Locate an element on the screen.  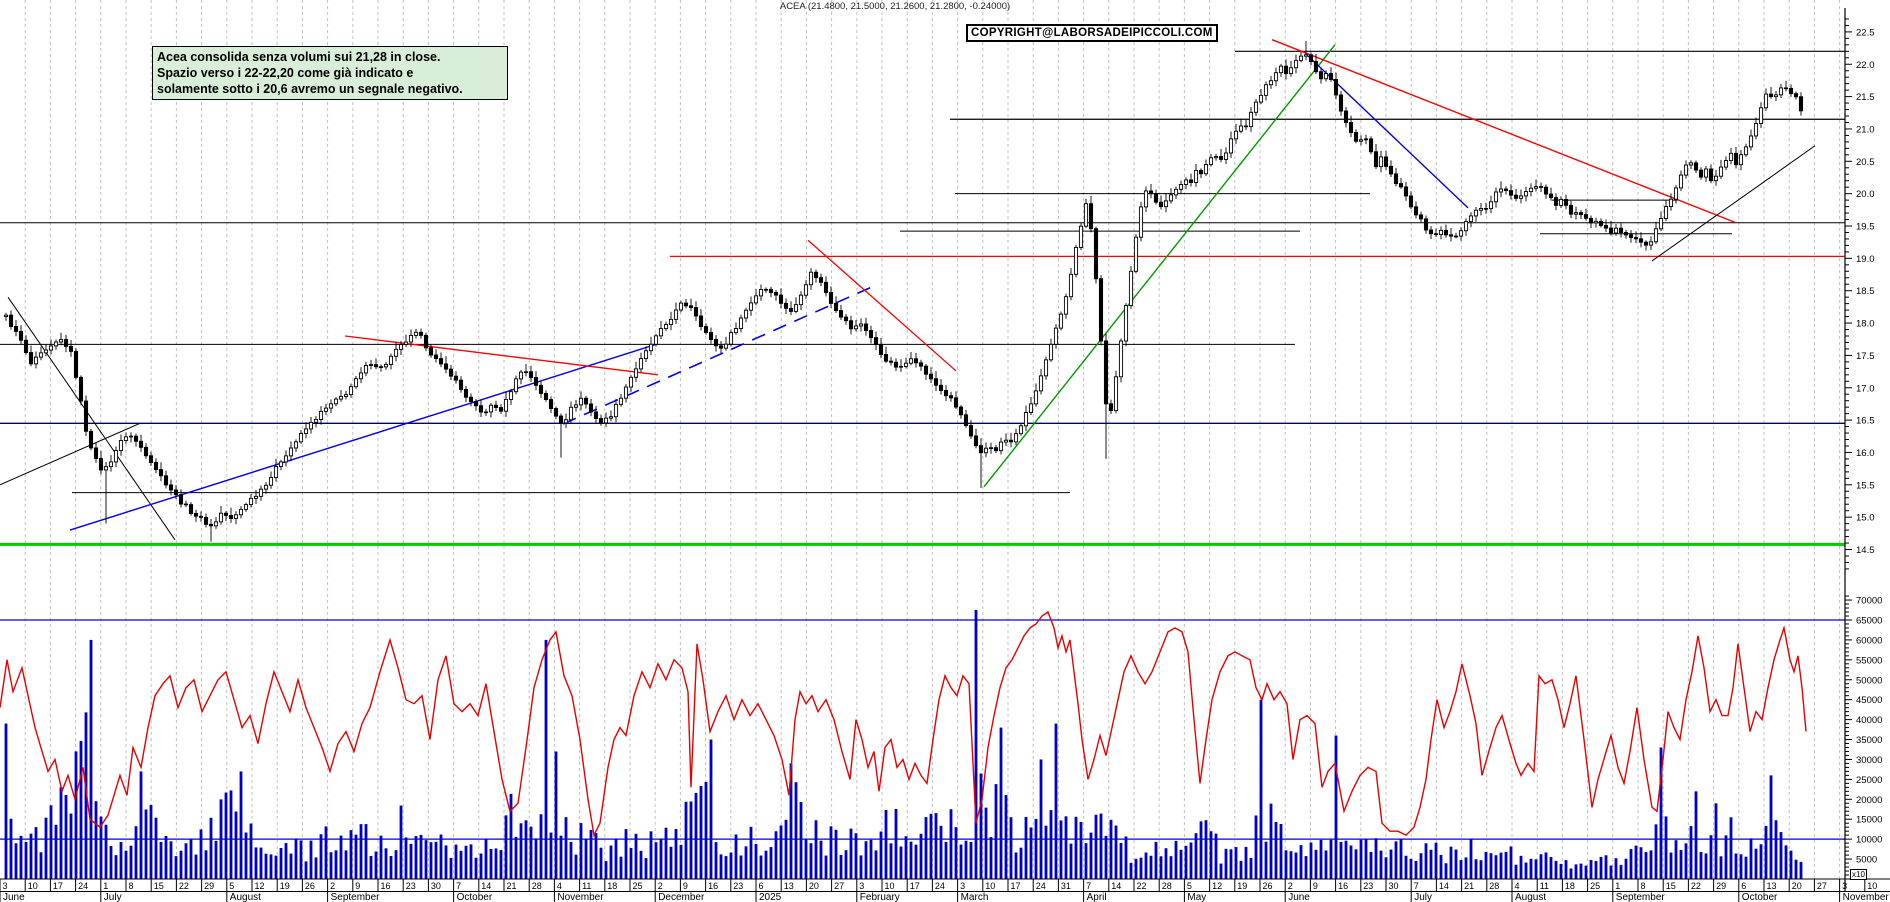
svg-text: September is located at coordinates (1641, 897).